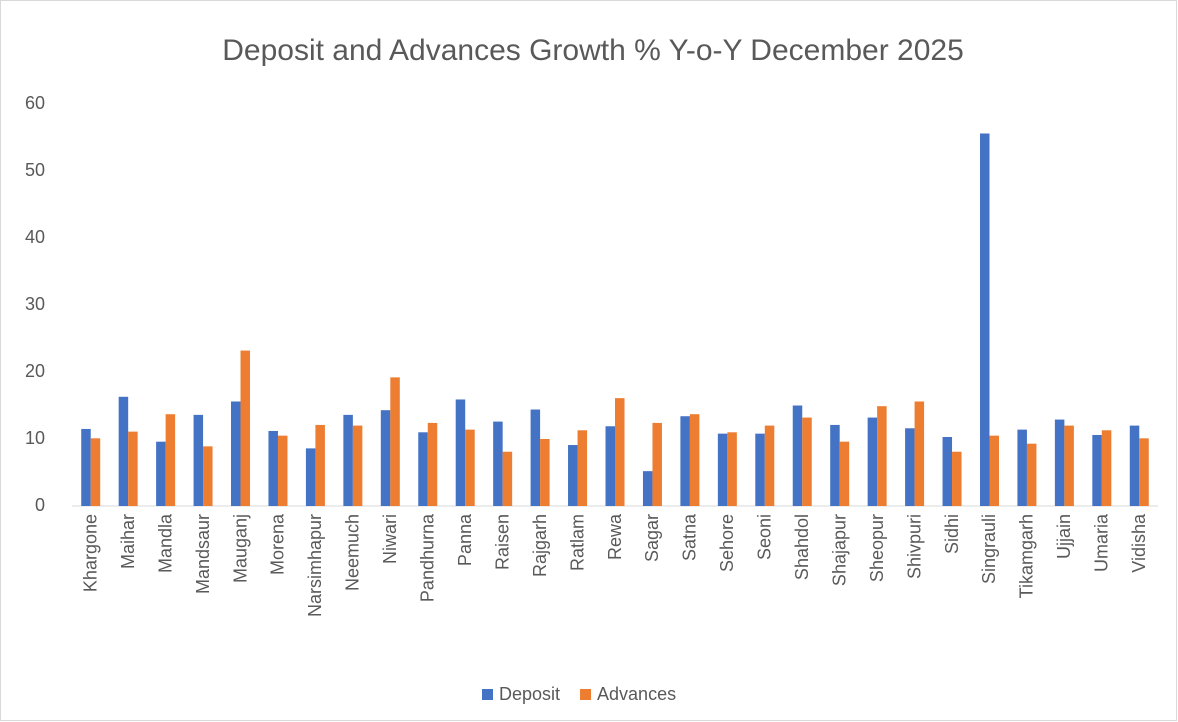  Describe the element at coordinates (502, 542) in the screenshot. I see `x-tick-label: Raisen` at that location.